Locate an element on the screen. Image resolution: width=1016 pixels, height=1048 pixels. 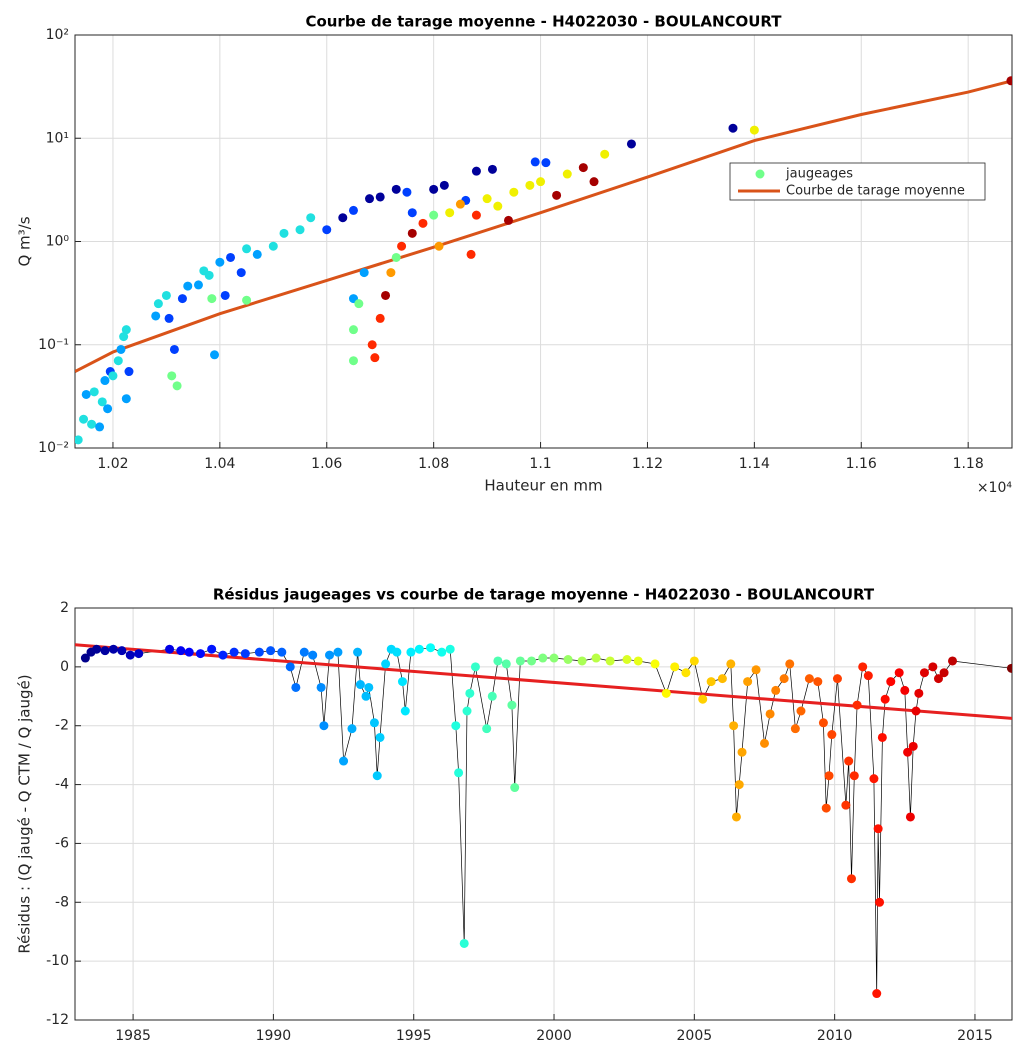
x-tick-label: 2000 is located at coordinates (554, 1036).